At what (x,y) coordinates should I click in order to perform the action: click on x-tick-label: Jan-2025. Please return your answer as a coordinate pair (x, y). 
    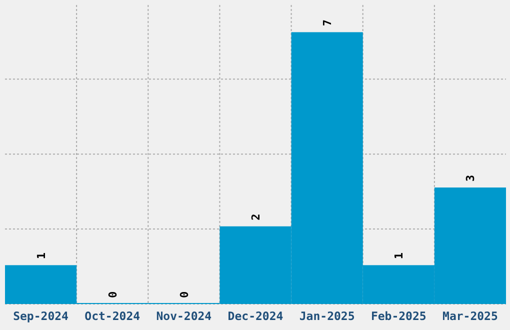
    Looking at the image, I should click on (327, 316).